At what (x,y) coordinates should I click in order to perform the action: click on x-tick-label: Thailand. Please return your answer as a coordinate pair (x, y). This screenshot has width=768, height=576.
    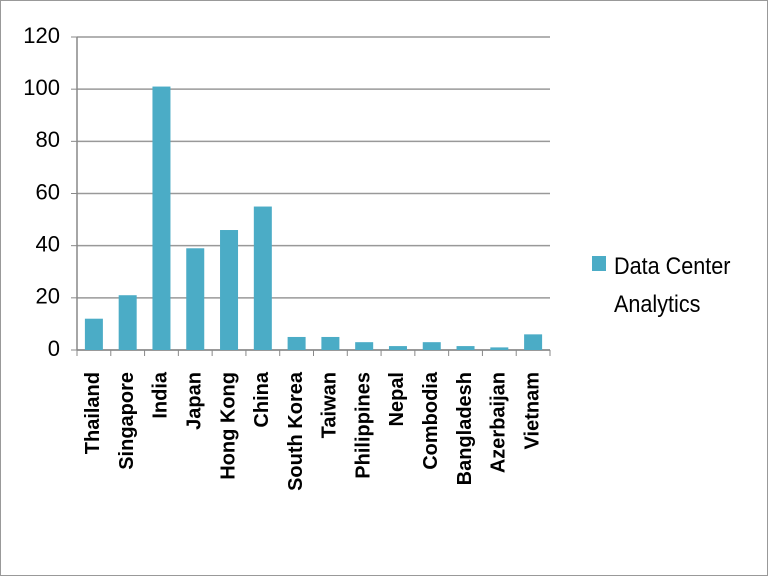
    Looking at the image, I should click on (93, 413).